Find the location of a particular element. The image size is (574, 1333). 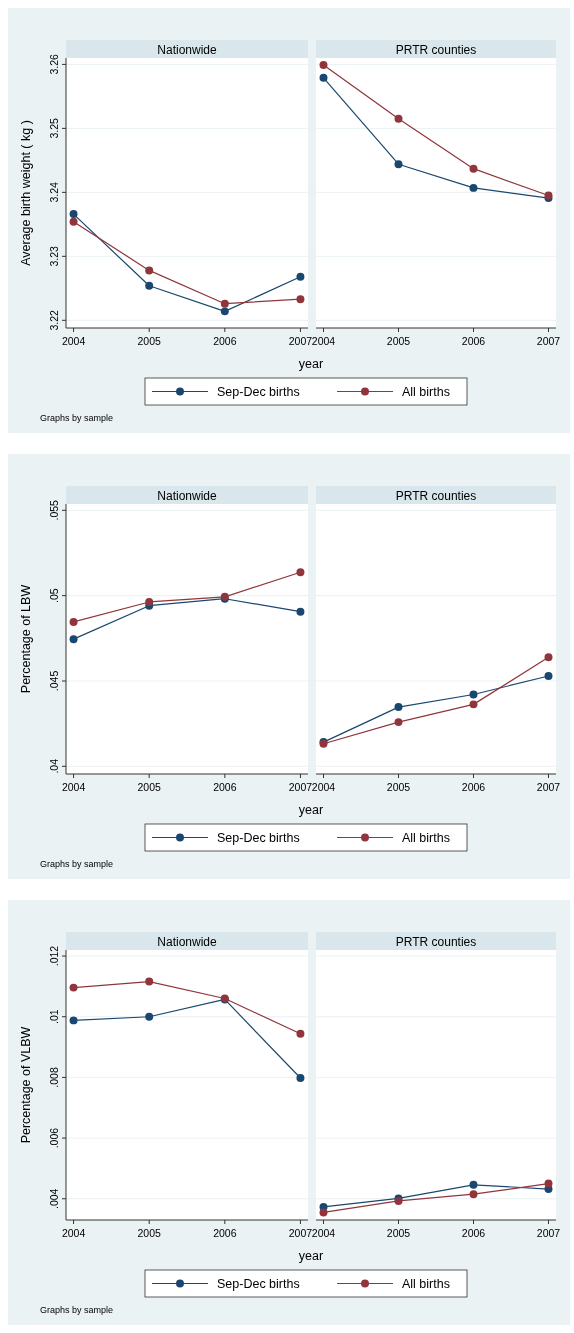

y-tick-label: .012 is located at coordinates (54, 956).